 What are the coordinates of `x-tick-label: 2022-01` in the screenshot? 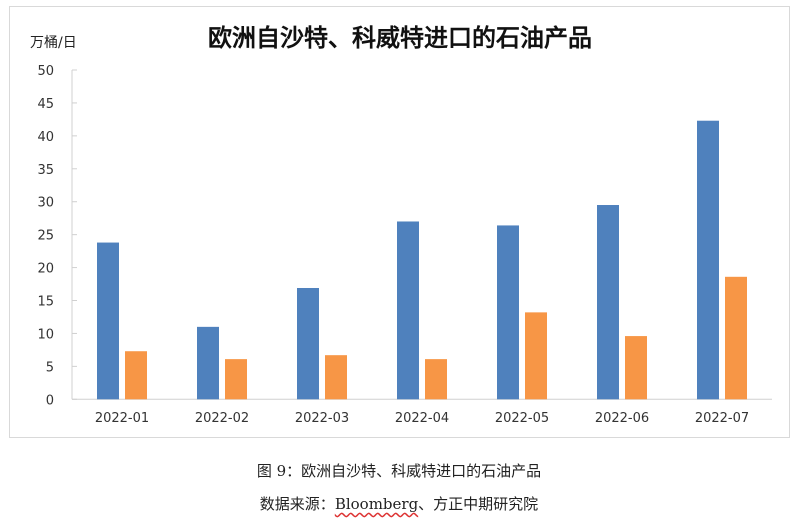 It's located at (122, 418).